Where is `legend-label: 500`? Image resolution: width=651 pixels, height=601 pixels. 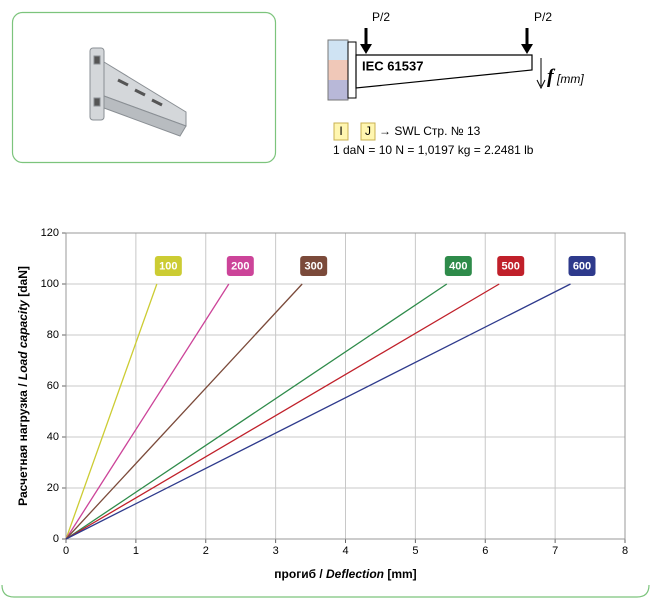
legend-label: 500 is located at coordinates (511, 266).